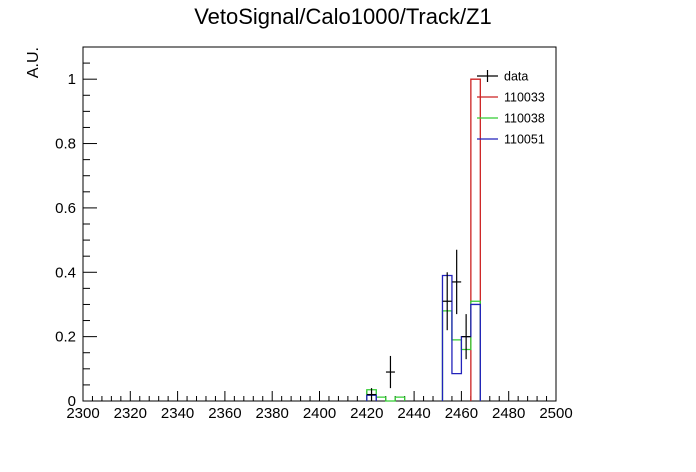 This screenshot has width=696, height=472. Describe the element at coordinates (366, 413) in the screenshot. I see `x-tick-label: 2420` at that location.